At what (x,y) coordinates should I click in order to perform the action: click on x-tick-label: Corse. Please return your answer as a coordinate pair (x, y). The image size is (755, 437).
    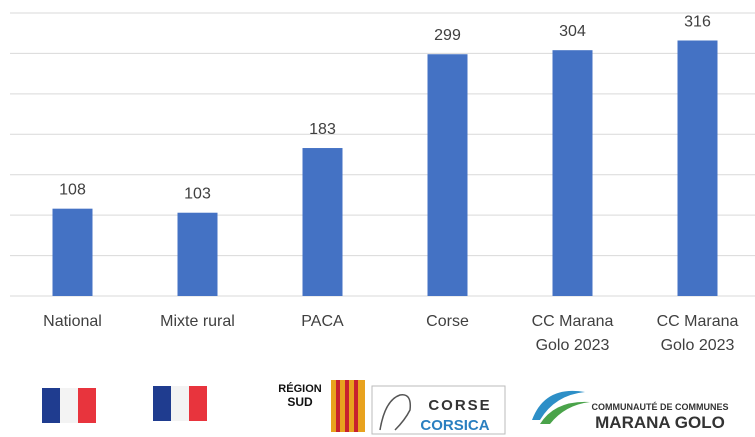
    Looking at the image, I should click on (447, 321).